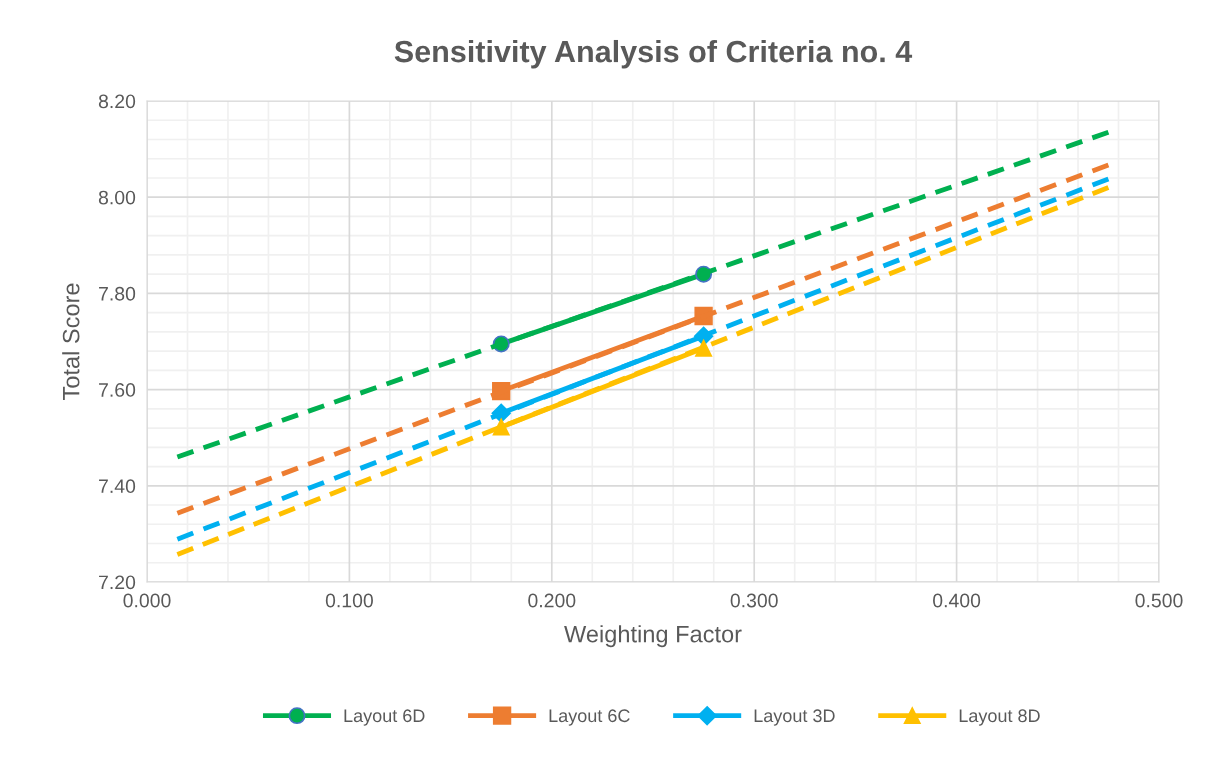 Image resolution: width=1212 pixels, height=758 pixels. Describe the element at coordinates (117, 486) in the screenshot. I see `y-tick-label: 7.40` at that location.